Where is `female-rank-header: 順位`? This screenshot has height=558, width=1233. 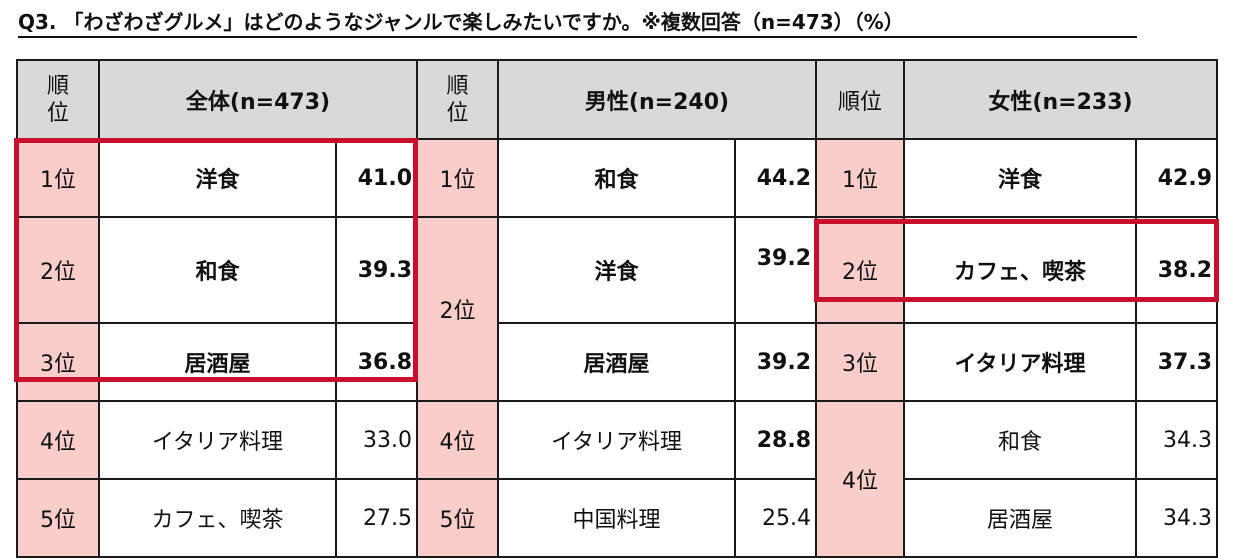
female-rank-header: 順位 is located at coordinates (860, 99).